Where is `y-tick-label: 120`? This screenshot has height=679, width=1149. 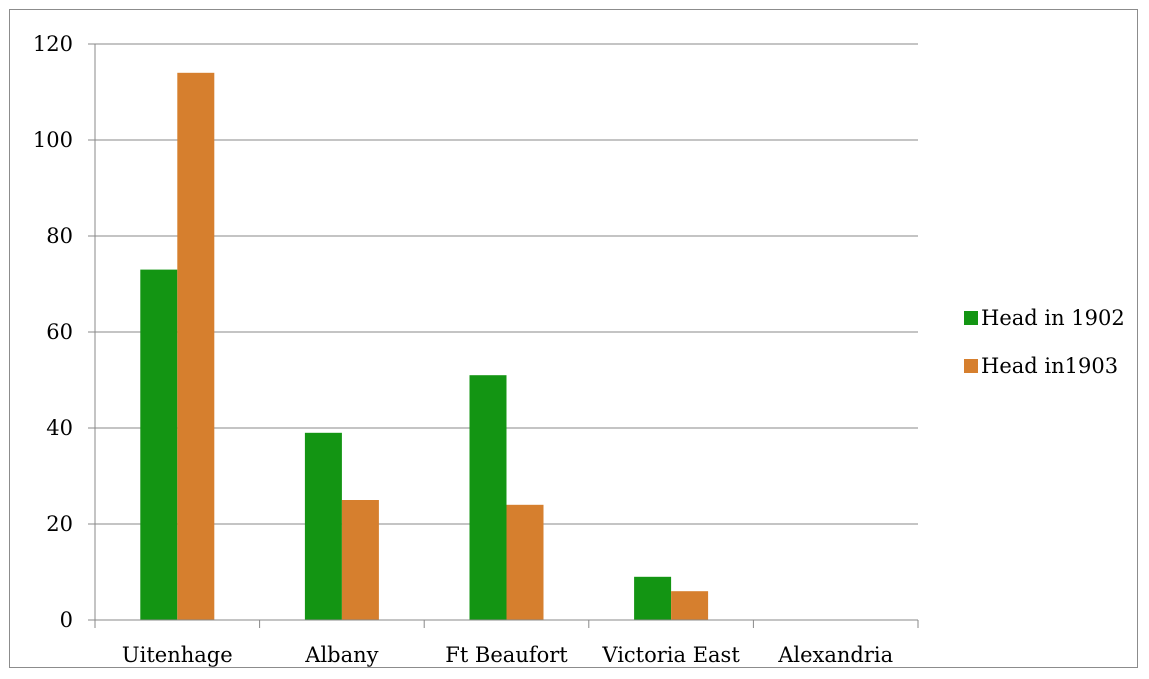 y-tick-label: 120 is located at coordinates (53, 44).